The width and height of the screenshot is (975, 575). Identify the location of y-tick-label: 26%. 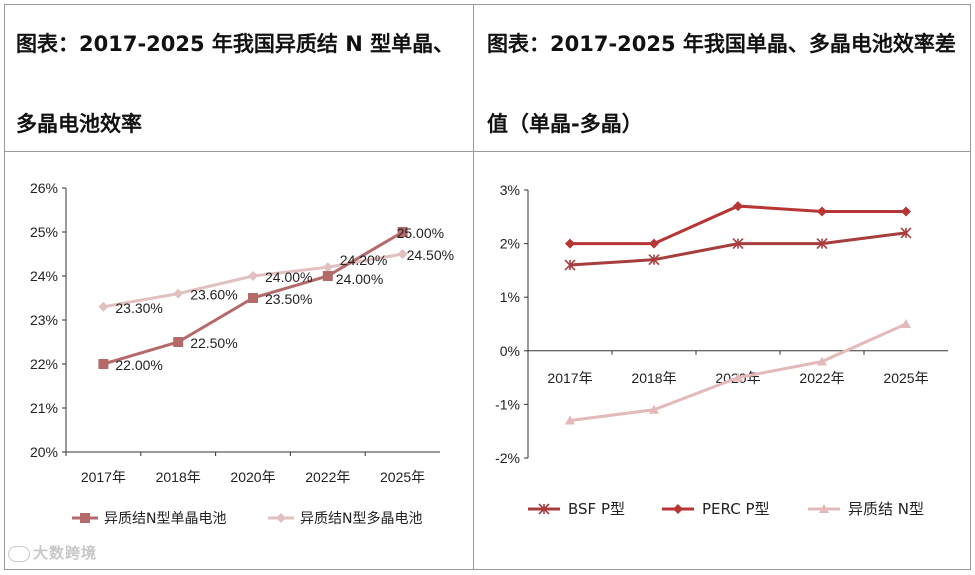
(44, 188).